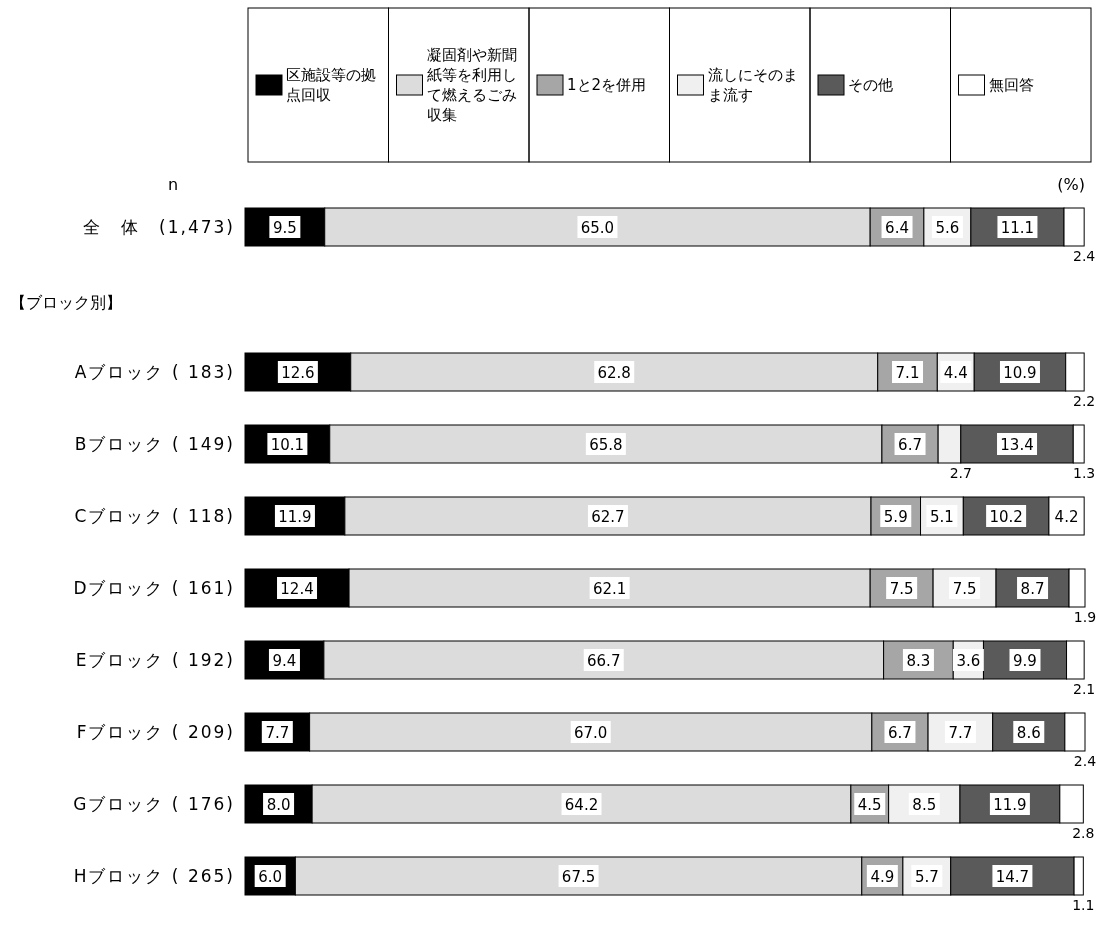 Image resolution: width=1100 pixels, height=933 pixels. I want to click on data-label: 5.6, so click(947, 228).